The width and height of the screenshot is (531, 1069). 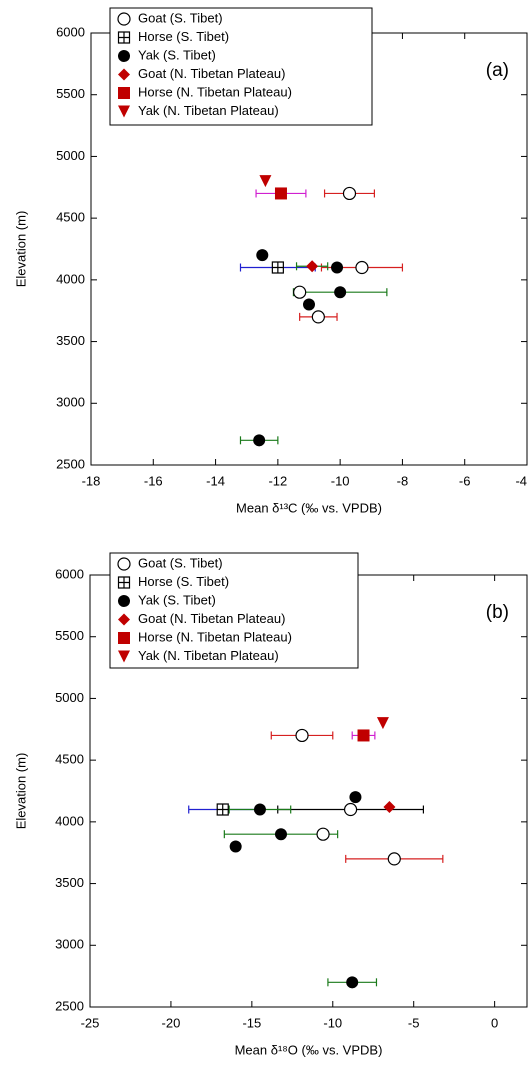 What do you see at coordinates (494, 1022) in the screenshot?
I see `x-tick-label: 0` at bounding box center [494, 1022].